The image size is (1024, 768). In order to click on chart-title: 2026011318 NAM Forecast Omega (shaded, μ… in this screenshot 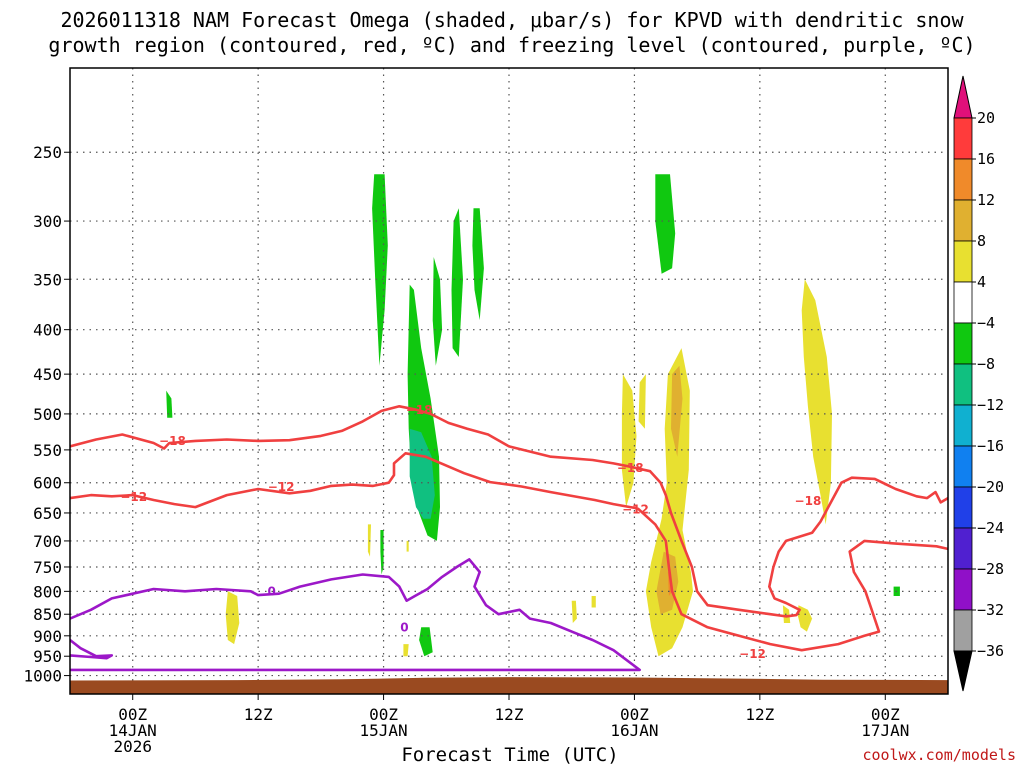, I will do `click(512, 33)`.